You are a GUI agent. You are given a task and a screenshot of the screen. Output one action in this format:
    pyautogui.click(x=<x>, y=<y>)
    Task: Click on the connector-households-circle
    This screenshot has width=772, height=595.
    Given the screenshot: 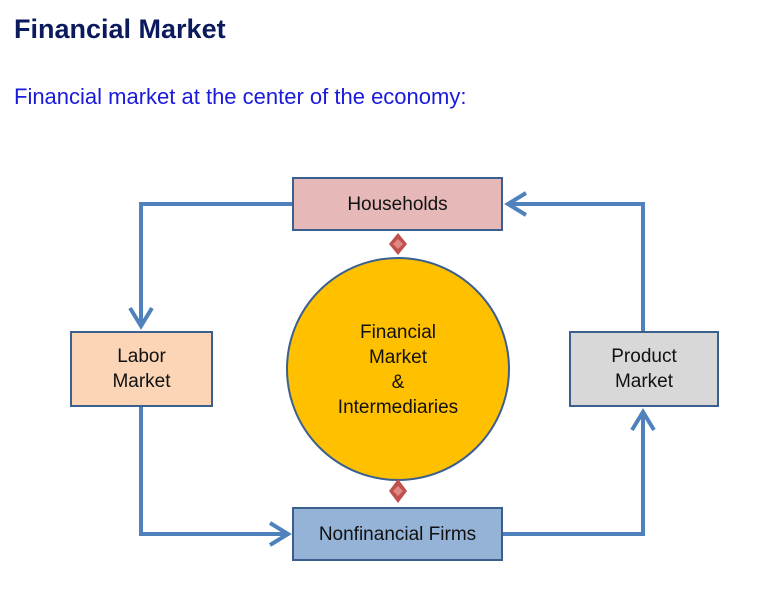 What is the action you would take?
    pyautogui.click(x=398, y=244)
    